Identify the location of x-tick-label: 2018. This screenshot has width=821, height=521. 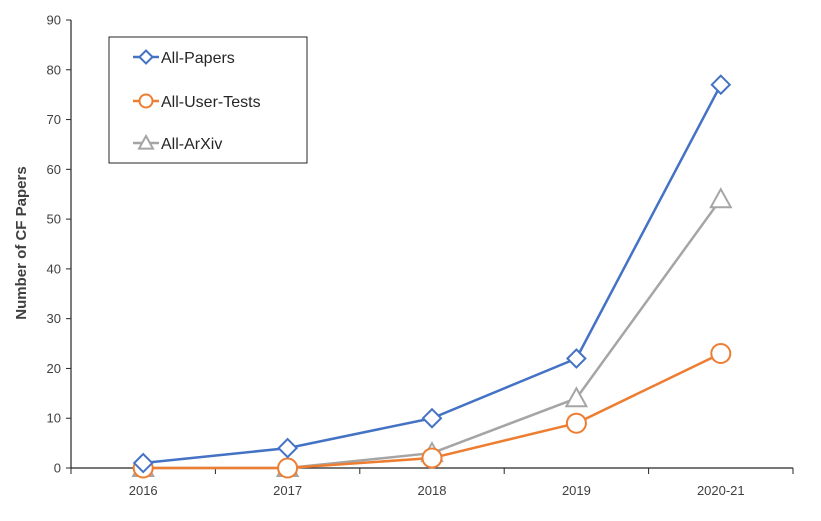
(432, 490).